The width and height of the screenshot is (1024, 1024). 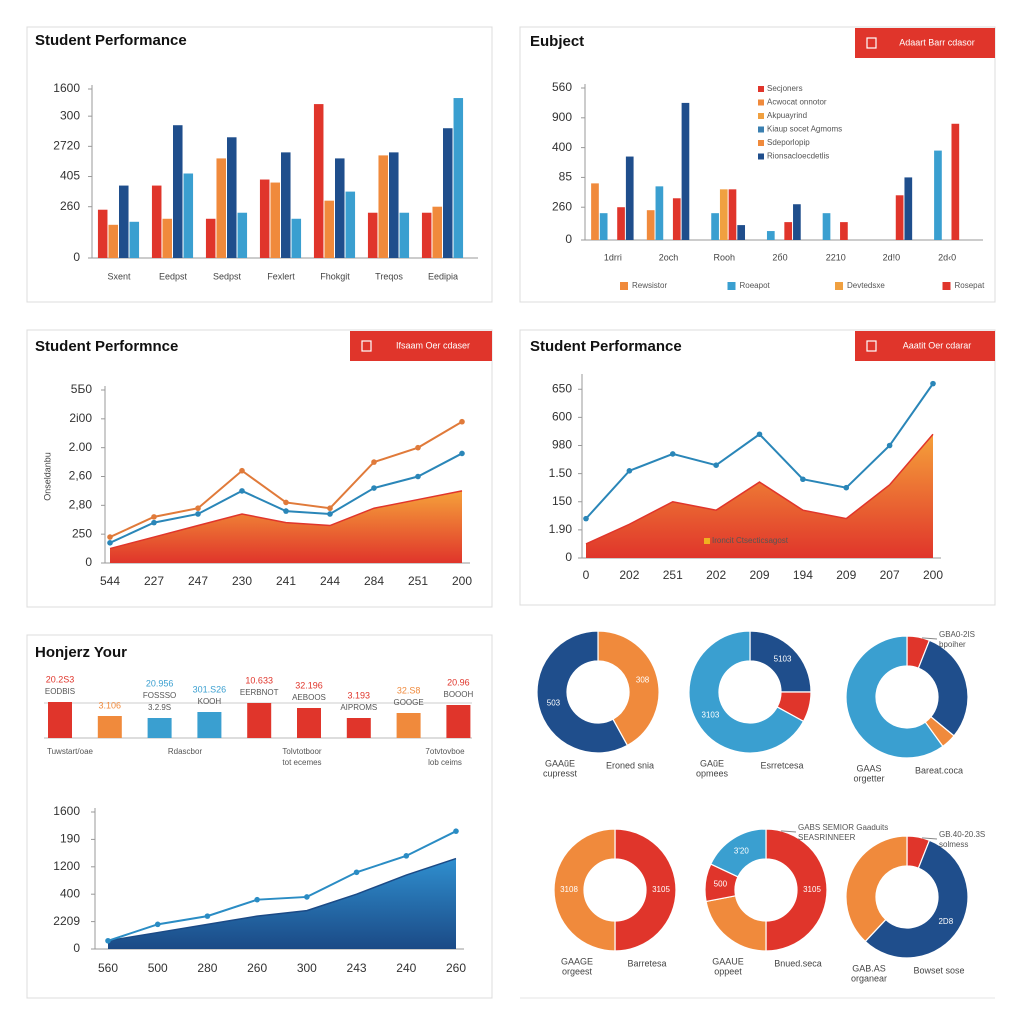 I want to click on segment-label: 503, so click(x=554, y=703).